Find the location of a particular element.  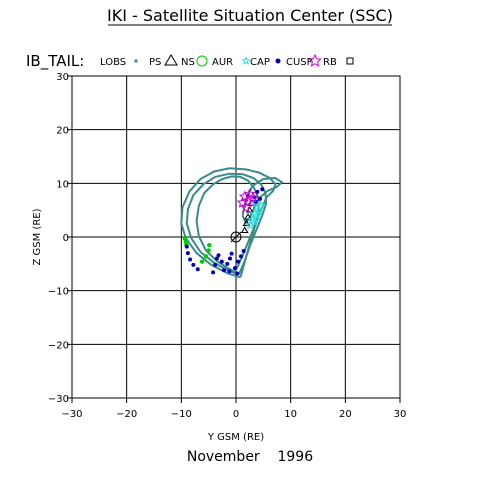

earth-marker is located at coordinates (236, 237).